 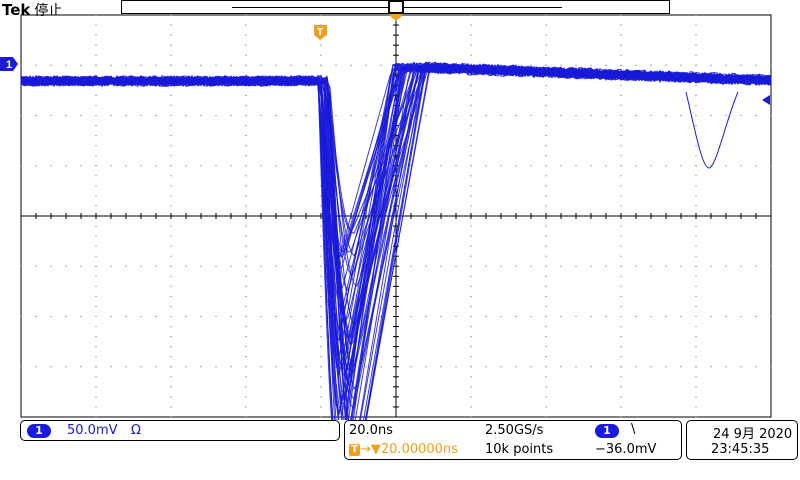 I want to click on date-time-readout: 24 9月 2020 23:45:35, so click(x=742, y=440).